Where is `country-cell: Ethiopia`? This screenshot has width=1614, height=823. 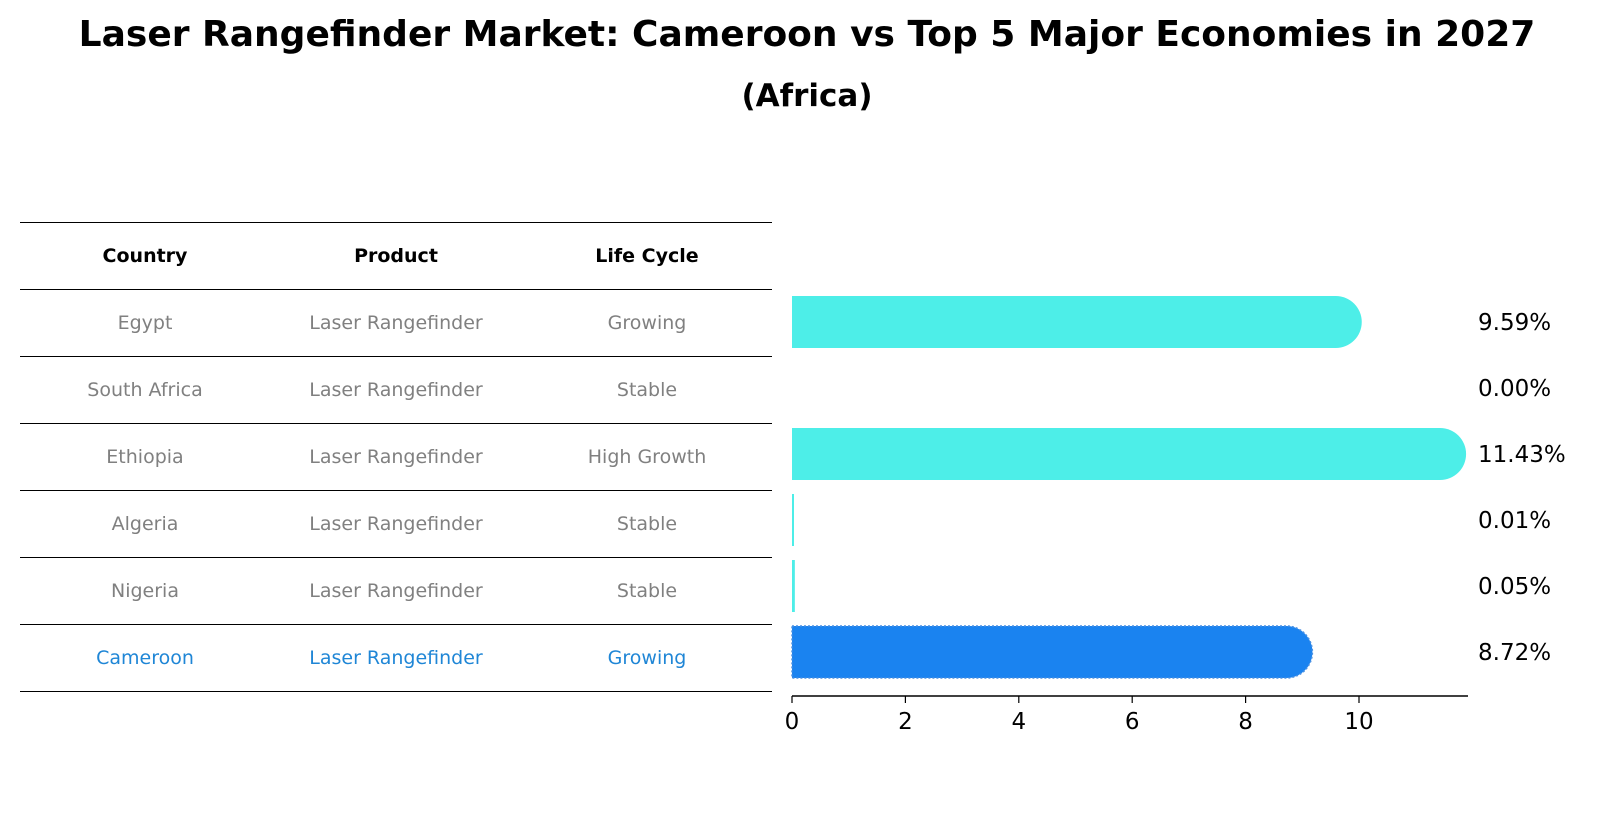
country-cell: Ethiopia is located at coordinates (145, 457).